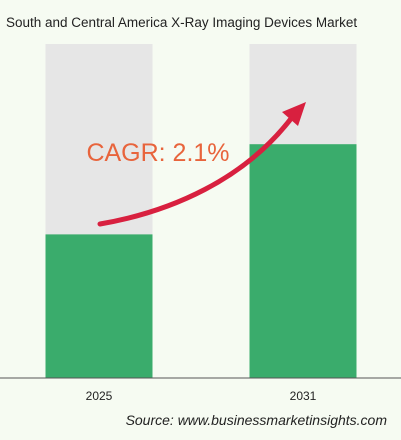  What do you see at coordinates (99, 396) in the screenshot?
I see `x-tick-label-2025: 2025` at bounding box center [99, 396].